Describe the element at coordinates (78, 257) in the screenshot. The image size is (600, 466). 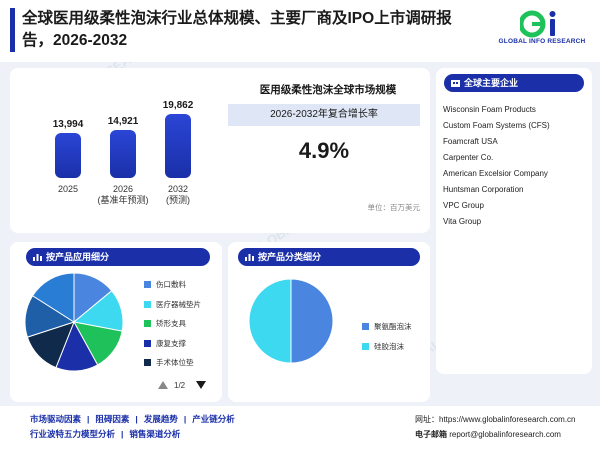
I see `application-title: 按产品应用细分` at that location.